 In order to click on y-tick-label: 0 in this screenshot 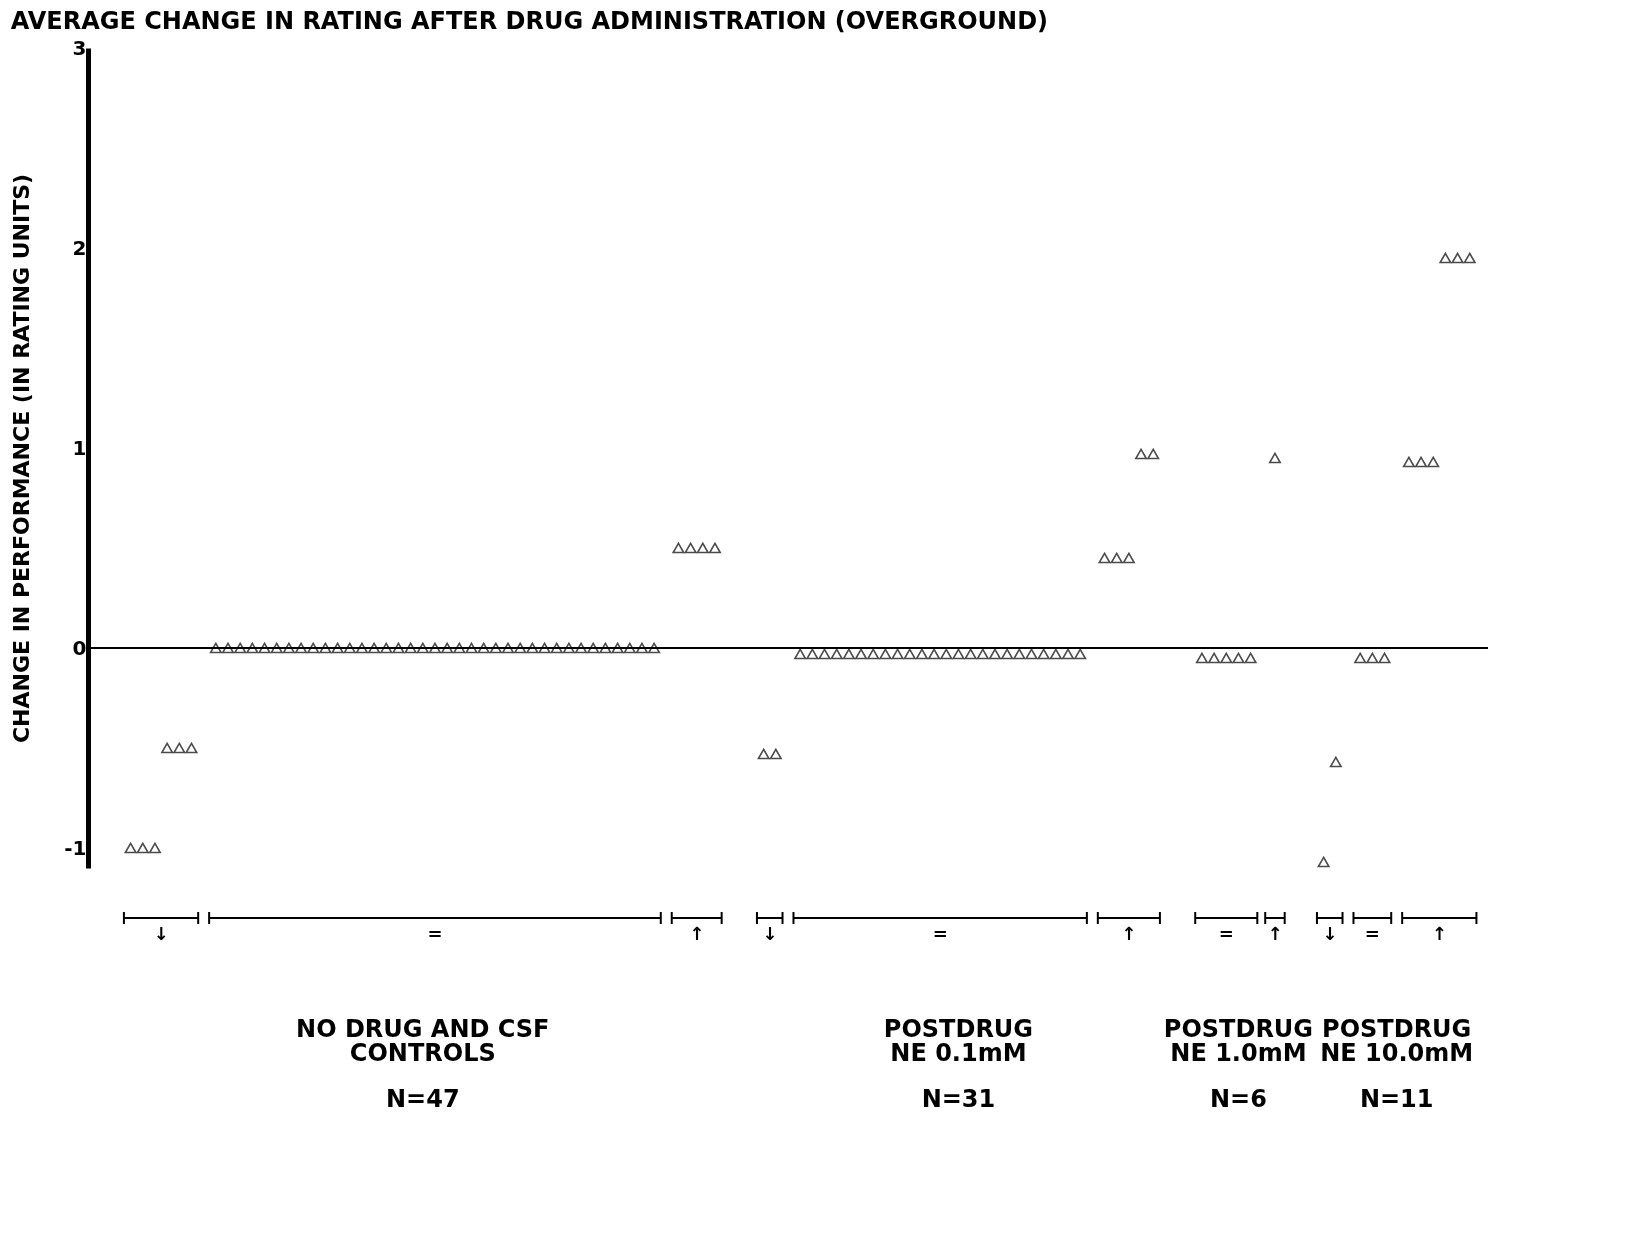, I will do `click(79, 647)`.